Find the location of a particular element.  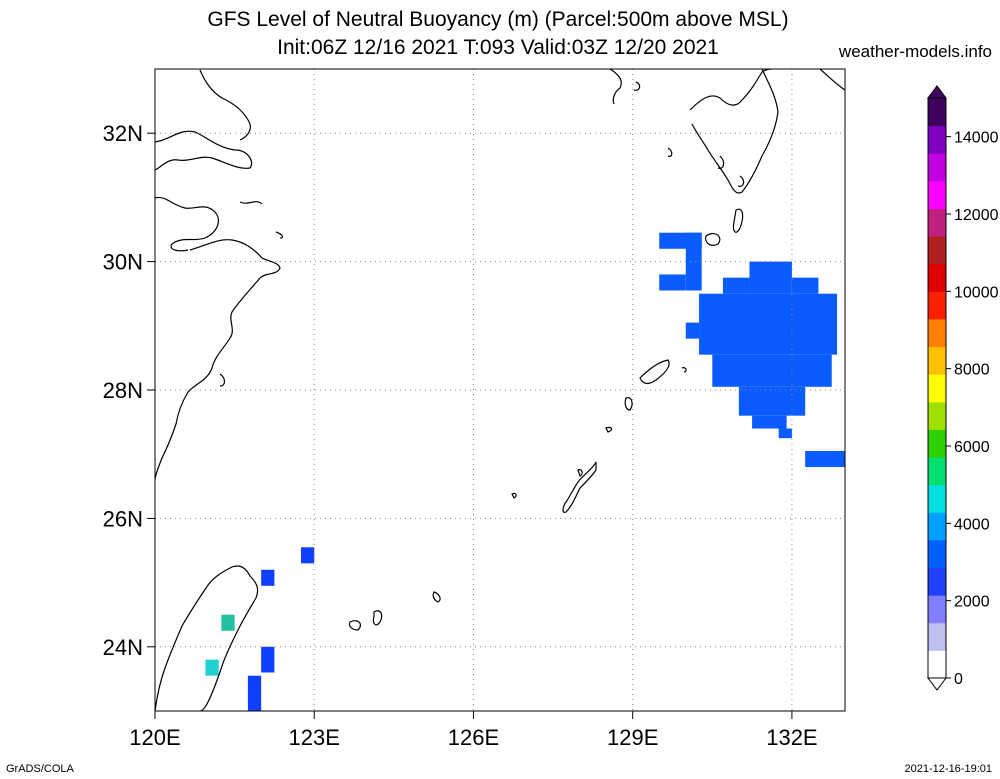

y-tick-label: 32N is located at coordinates (123, 133).